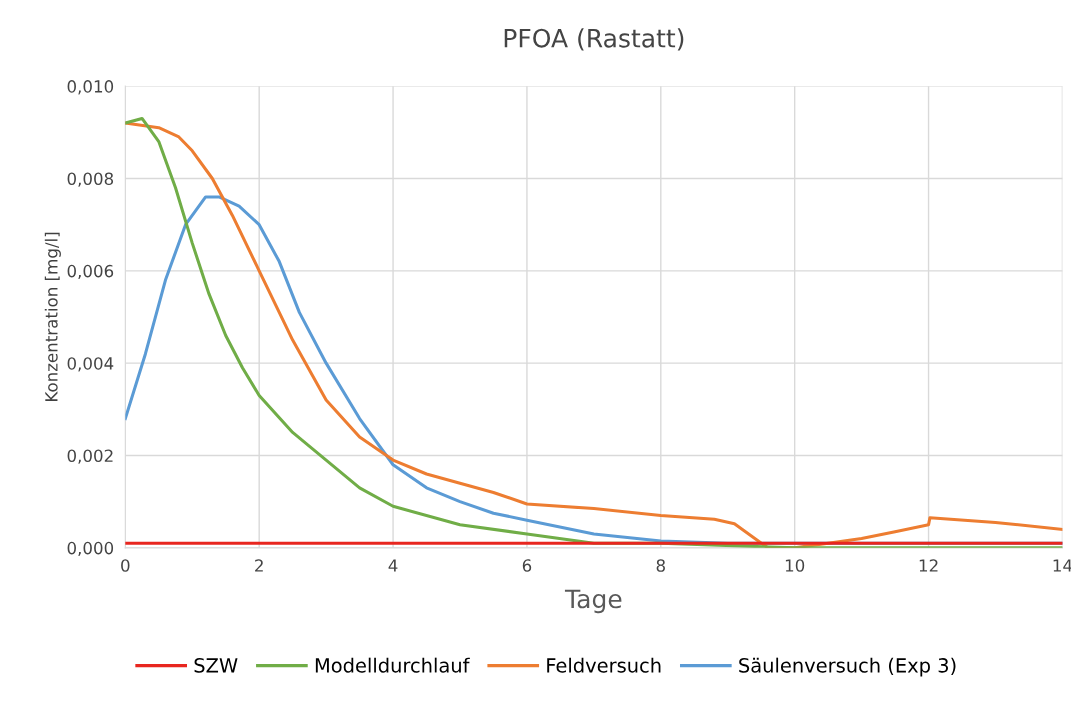  I want to click on y-axis-title: Konzentration [mg/l], so click(52, 317).